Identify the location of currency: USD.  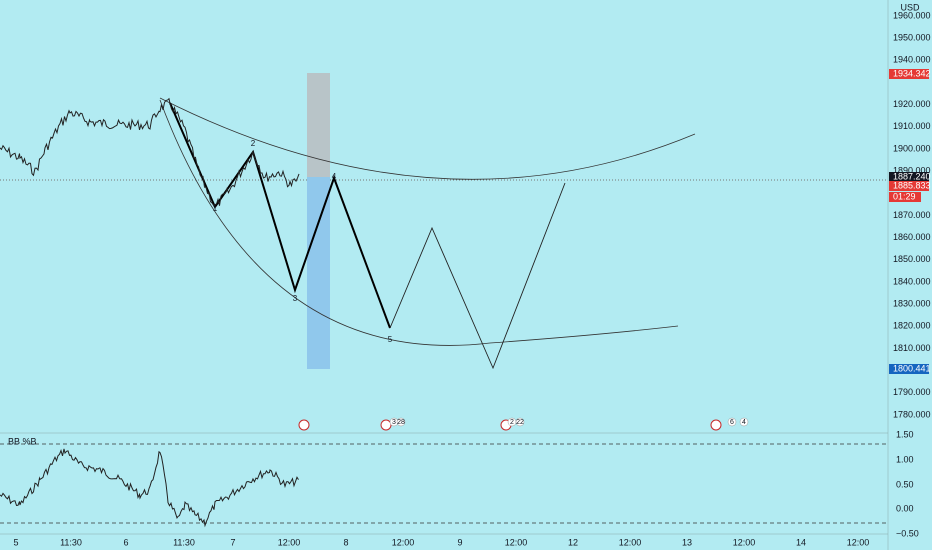
(910, 7).